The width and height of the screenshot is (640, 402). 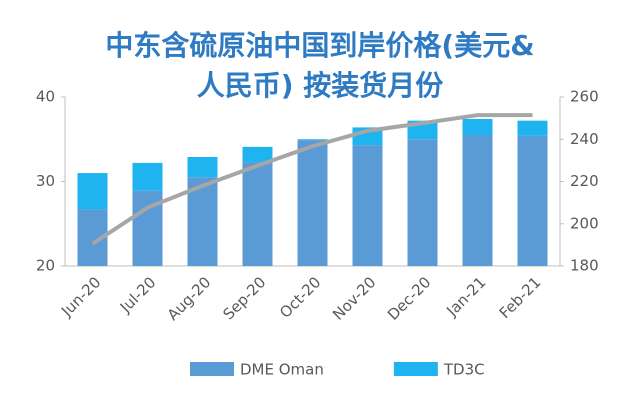 I want to click on y2-tick-label: 200, so click(x=584, y=223).